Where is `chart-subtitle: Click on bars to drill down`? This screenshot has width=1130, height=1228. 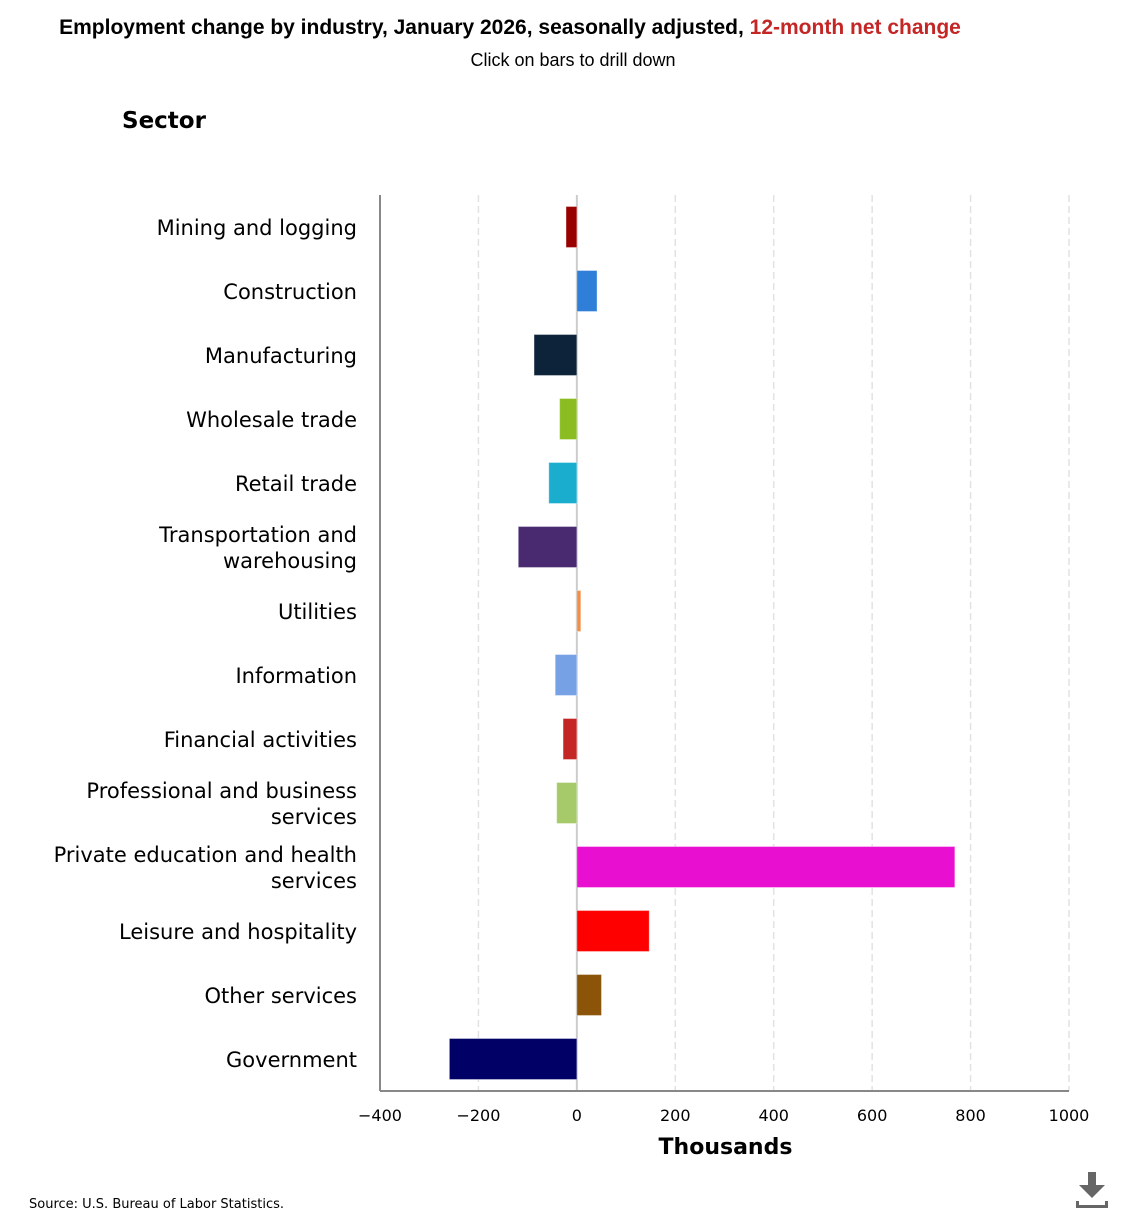
chart-subtitle: Click on bars to drill down is located at coordinates (573, 60).